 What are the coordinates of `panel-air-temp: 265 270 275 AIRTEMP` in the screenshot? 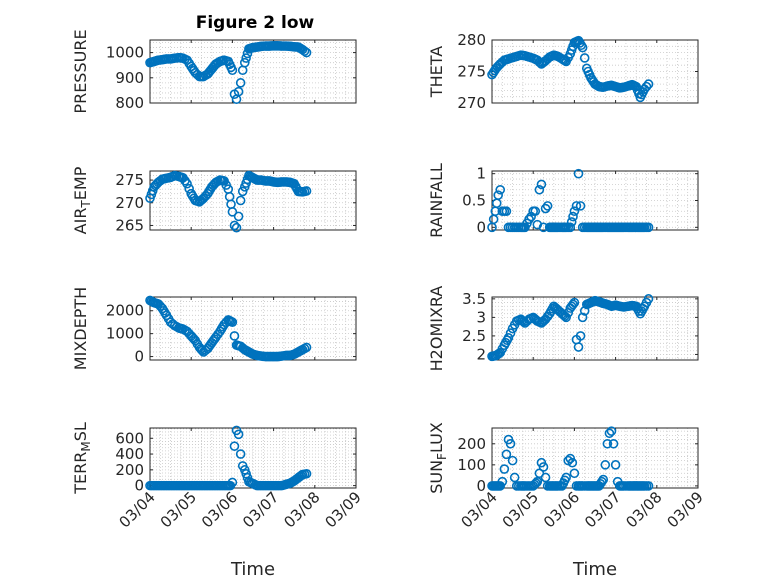 It's located at (214, 200).